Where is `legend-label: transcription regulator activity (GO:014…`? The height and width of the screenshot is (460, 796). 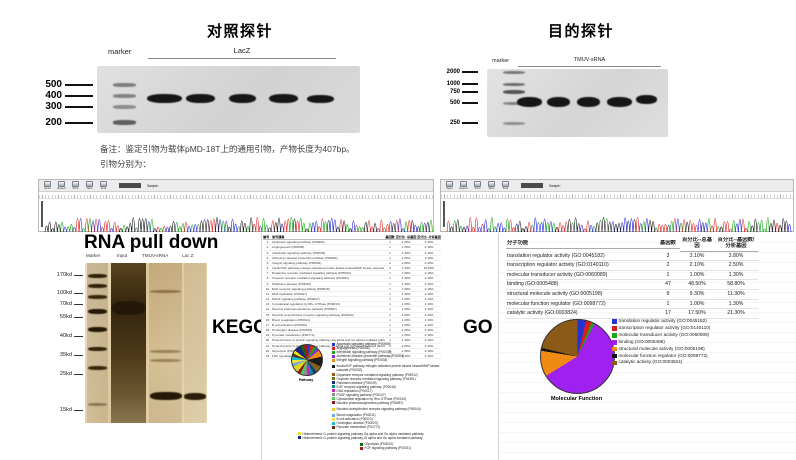 legend-label: transcription regulator activity (GO:014… is located at coordinates (664, 327).